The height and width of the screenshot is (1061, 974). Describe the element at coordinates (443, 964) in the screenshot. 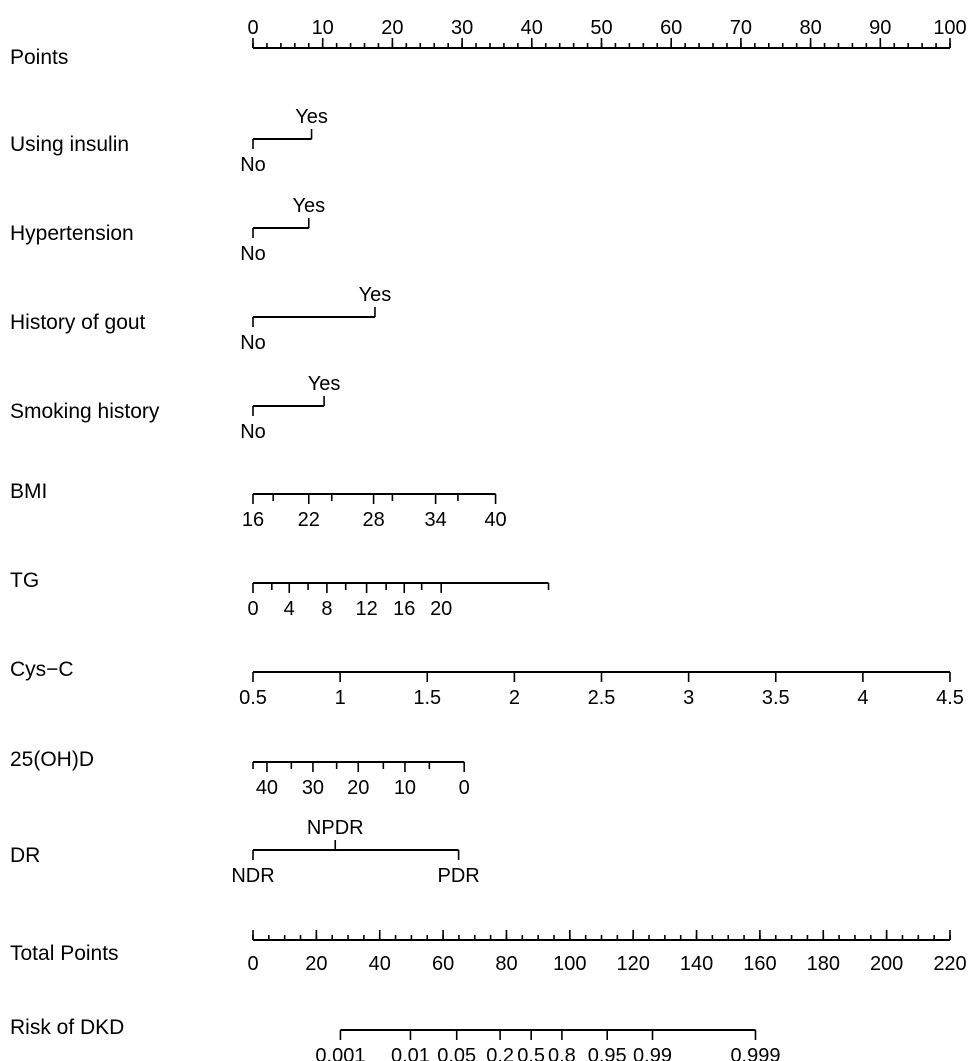

I see `total-points-tick-label: 60` at that location.